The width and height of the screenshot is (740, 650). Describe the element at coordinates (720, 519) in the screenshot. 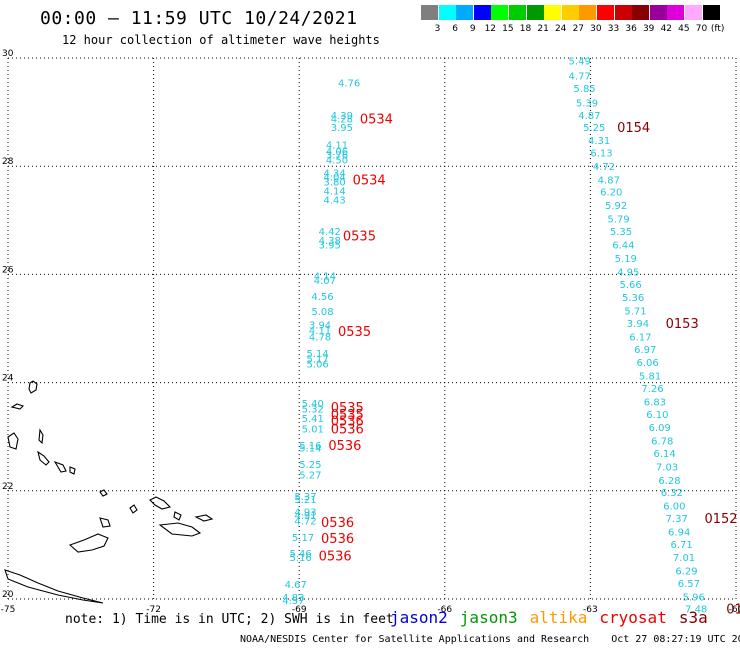

I see `pass-time-label: 0152` at that location.